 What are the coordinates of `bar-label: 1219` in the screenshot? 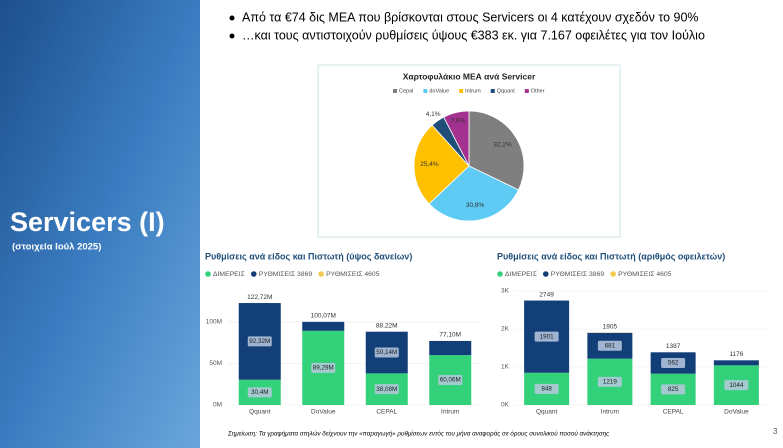 It's located at (610, 382).